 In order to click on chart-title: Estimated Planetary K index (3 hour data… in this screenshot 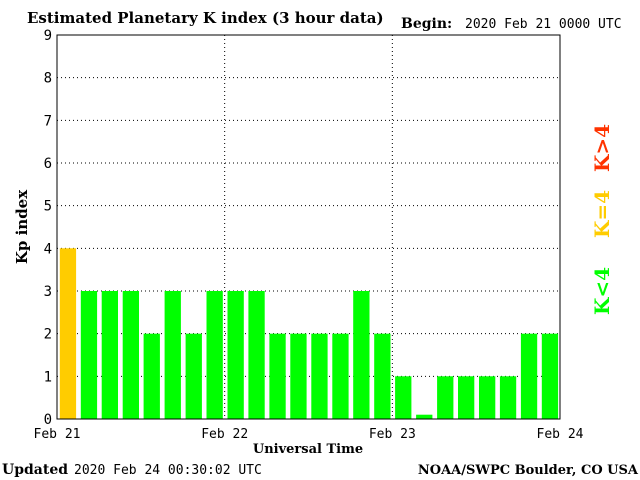, I will do `click(205, 18)`.